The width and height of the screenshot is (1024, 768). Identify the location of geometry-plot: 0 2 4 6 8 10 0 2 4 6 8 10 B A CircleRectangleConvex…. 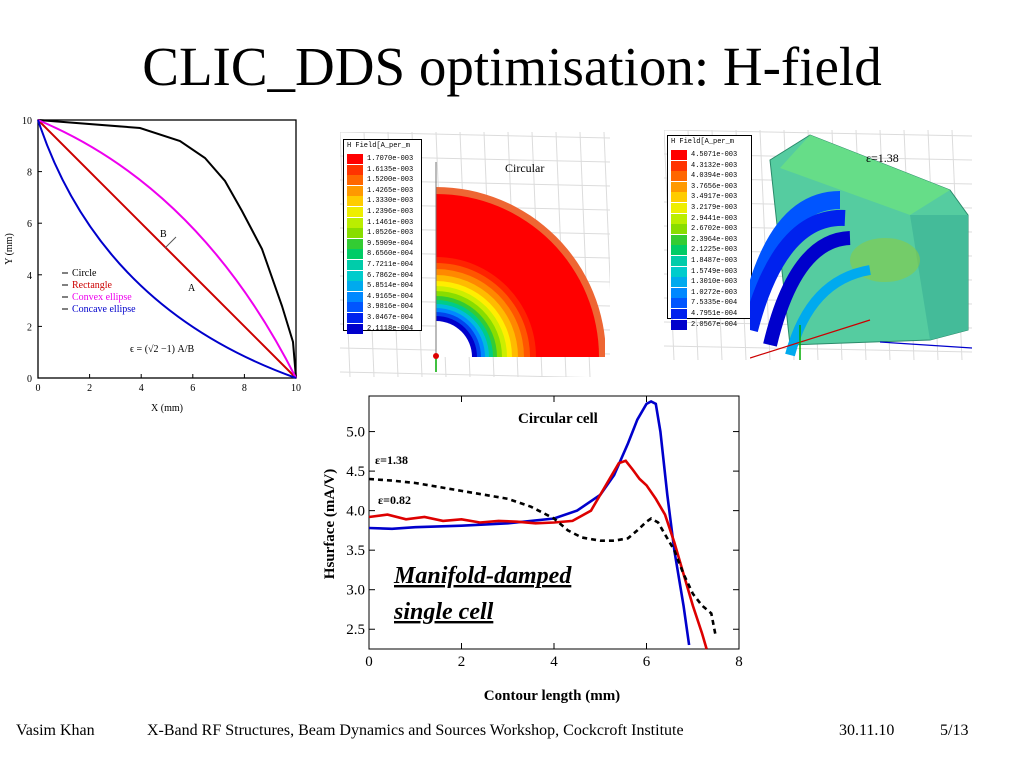
(152, 265).